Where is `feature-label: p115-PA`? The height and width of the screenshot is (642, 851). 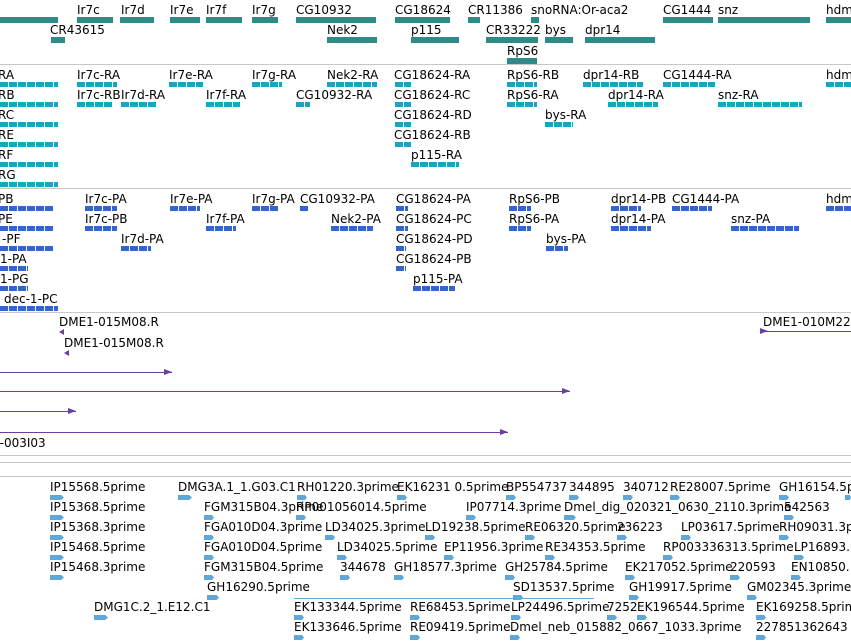 feature-label: p115-PA is located at coordinates (438, 279).